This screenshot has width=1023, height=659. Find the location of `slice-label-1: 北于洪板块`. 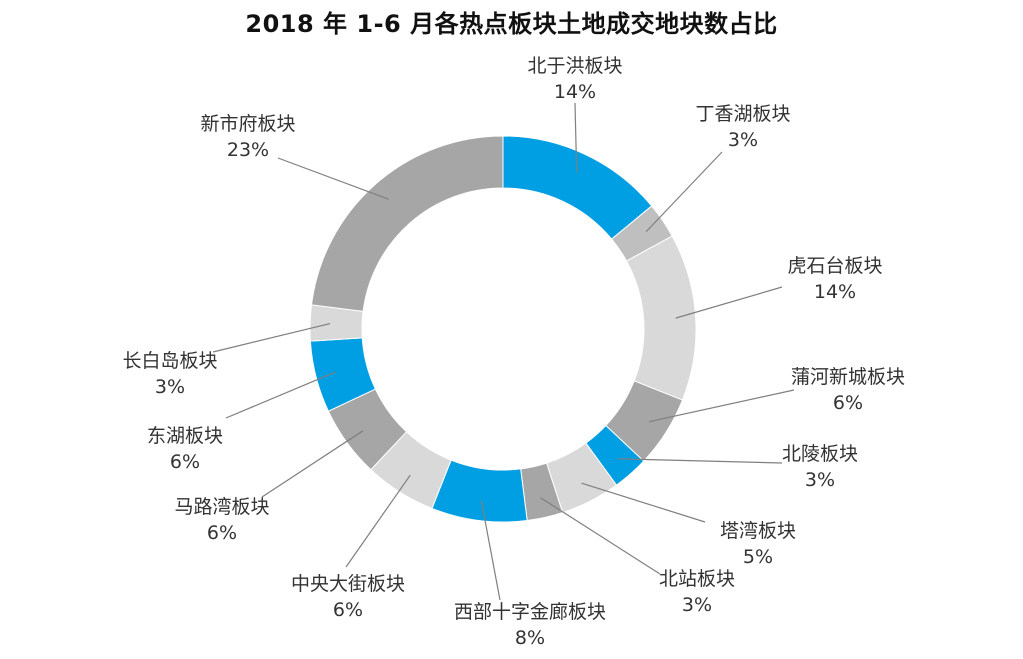

slice-label-1: 北于洪板块 is located at coordinates (574, 66).